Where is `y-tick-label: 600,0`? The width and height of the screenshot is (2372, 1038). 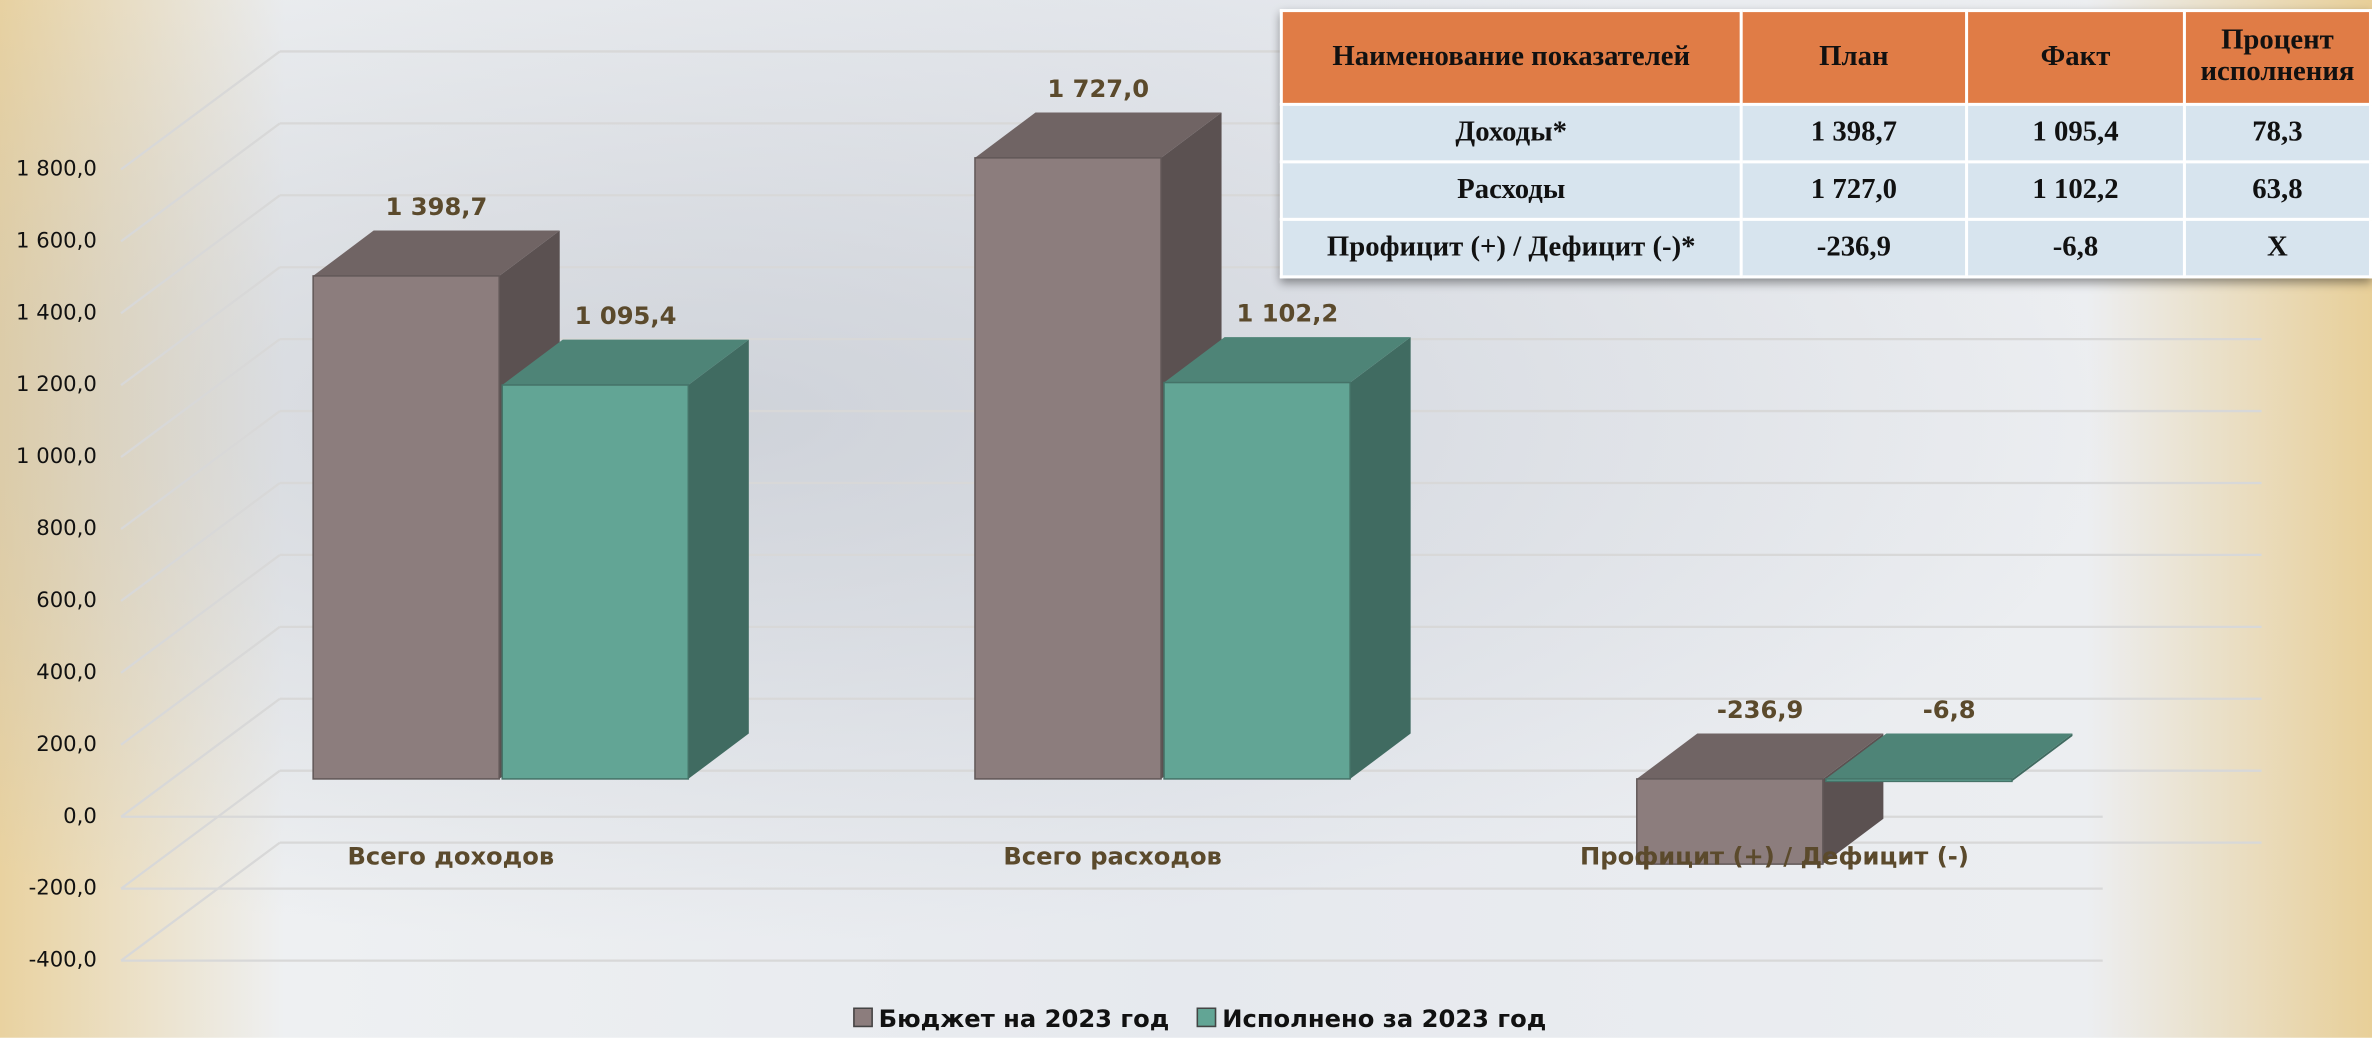
y-tick-label: 600,0 is located at coordinates (66, 599).